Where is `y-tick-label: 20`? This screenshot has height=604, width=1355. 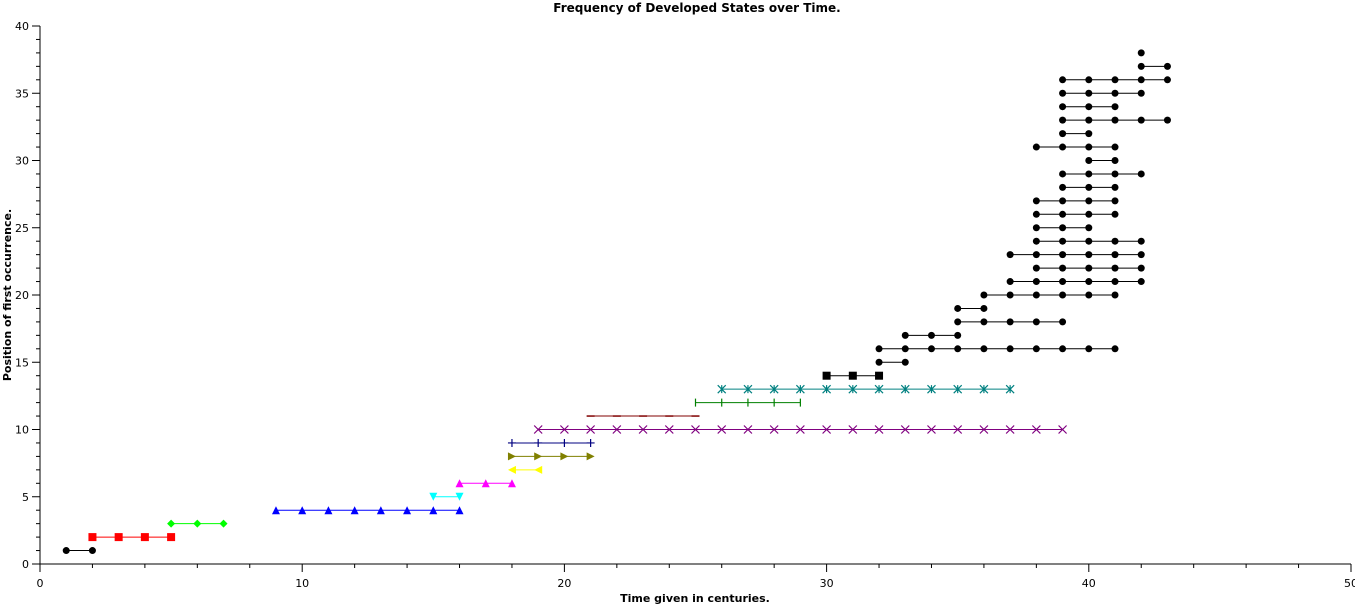 y-tick-label: 20 is located at coordinates (22, 295).